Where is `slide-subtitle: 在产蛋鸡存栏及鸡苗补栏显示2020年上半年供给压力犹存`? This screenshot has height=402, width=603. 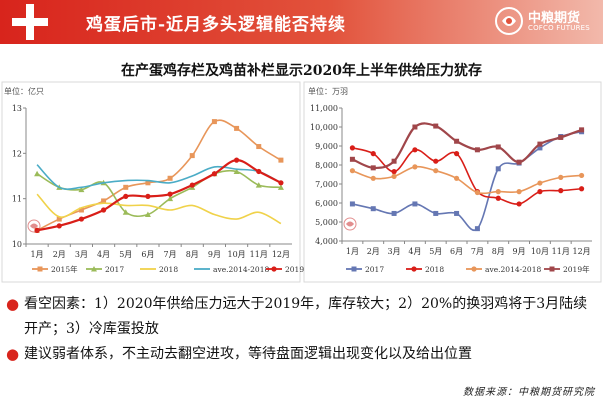 slide-subtitle: 在产蛋鸡存栏及鸡苗补栏显示2020年上半年供给压力犹存 is located at coordinates (301, 71).